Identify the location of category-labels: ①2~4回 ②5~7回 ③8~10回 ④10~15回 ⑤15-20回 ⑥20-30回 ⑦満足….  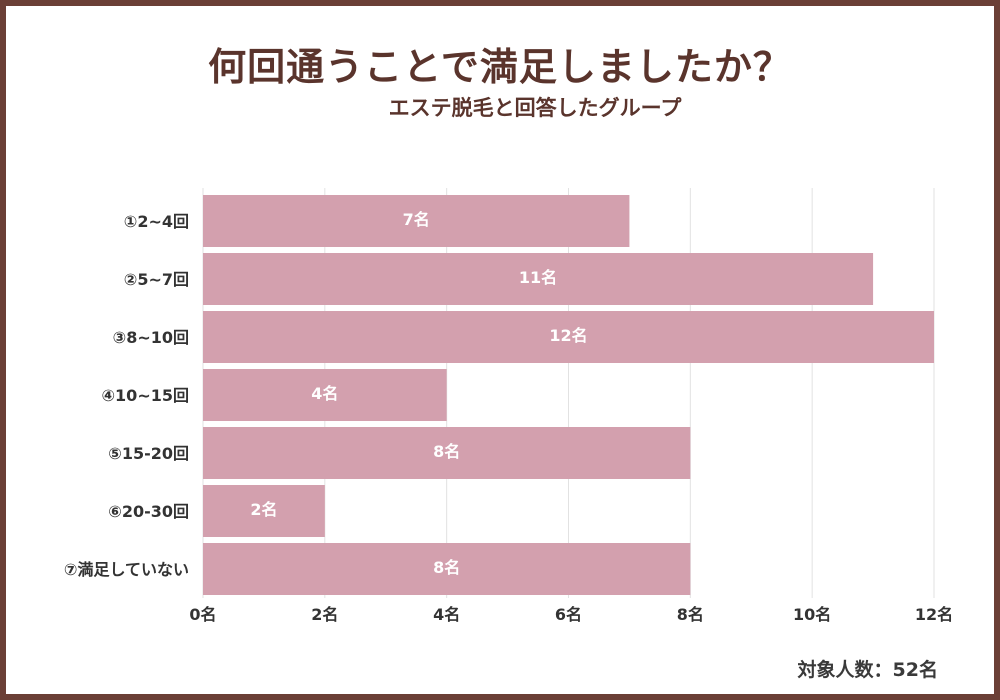
(126, 395).